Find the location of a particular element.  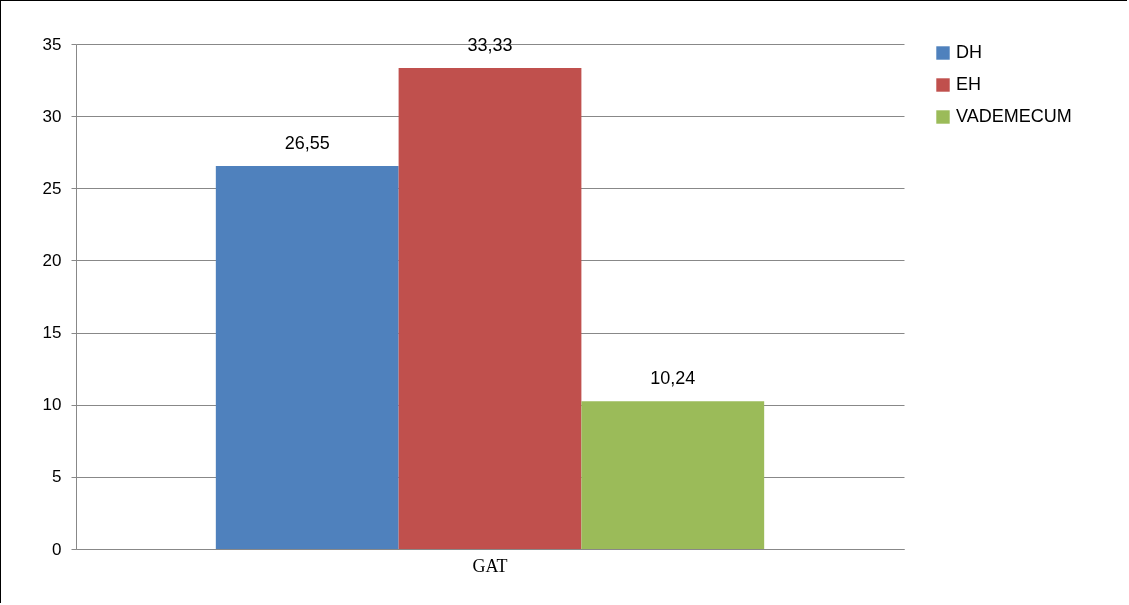

y-tick-label: 25 is located at coordinates (52, 188).